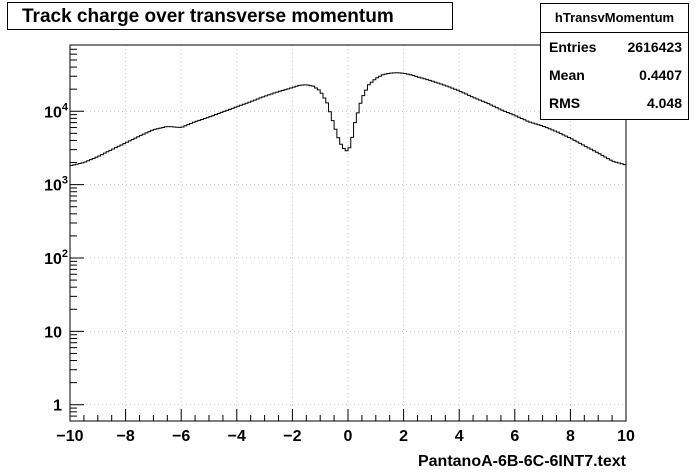 The width and height of the screenshot is (696, 472). What do you see at coordinates (125, 436) in the screenshot?
I see `x-tick-label: −8` at bounding box center [125, 436].